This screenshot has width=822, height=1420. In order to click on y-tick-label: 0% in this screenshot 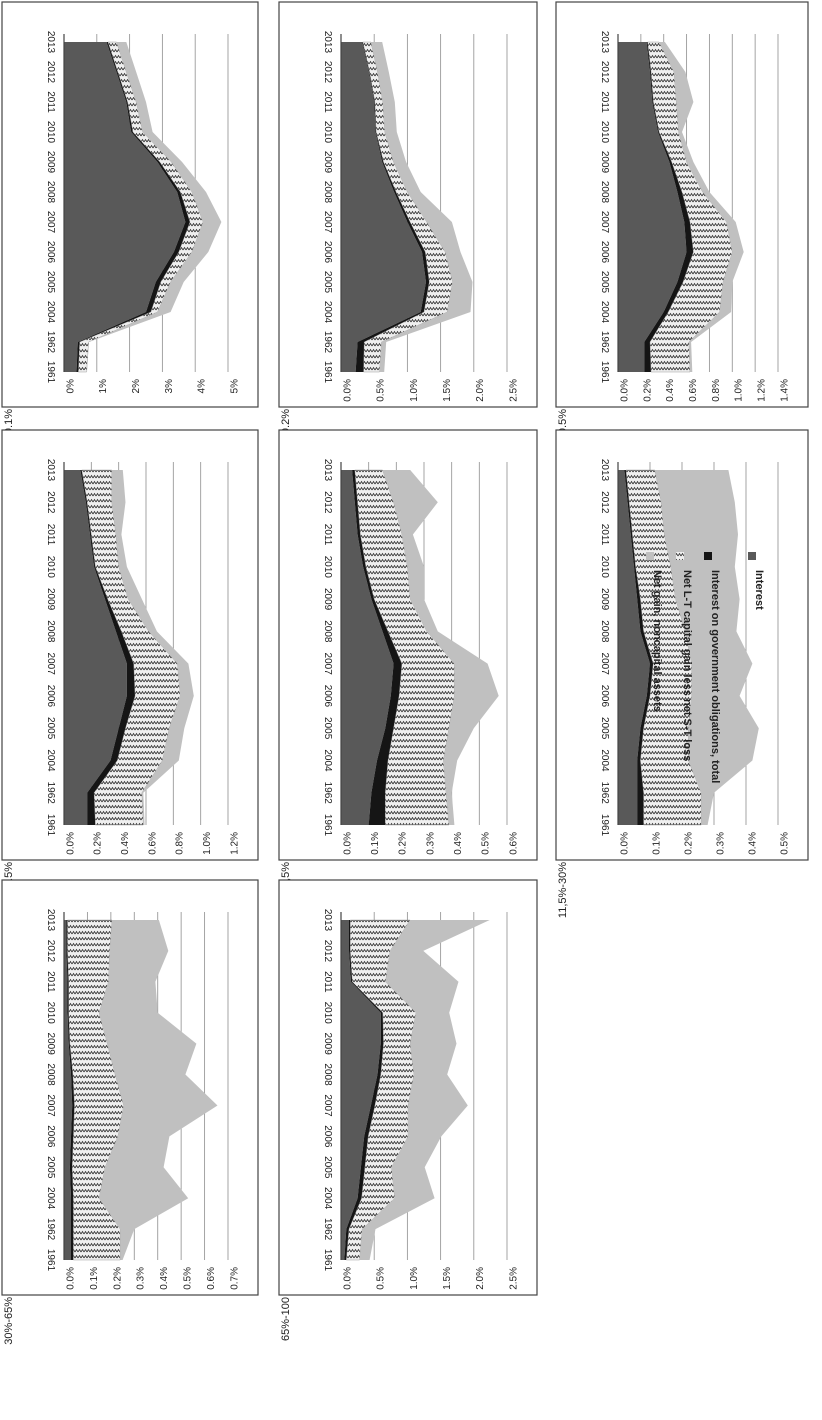, I will do `click(70, 386)`.